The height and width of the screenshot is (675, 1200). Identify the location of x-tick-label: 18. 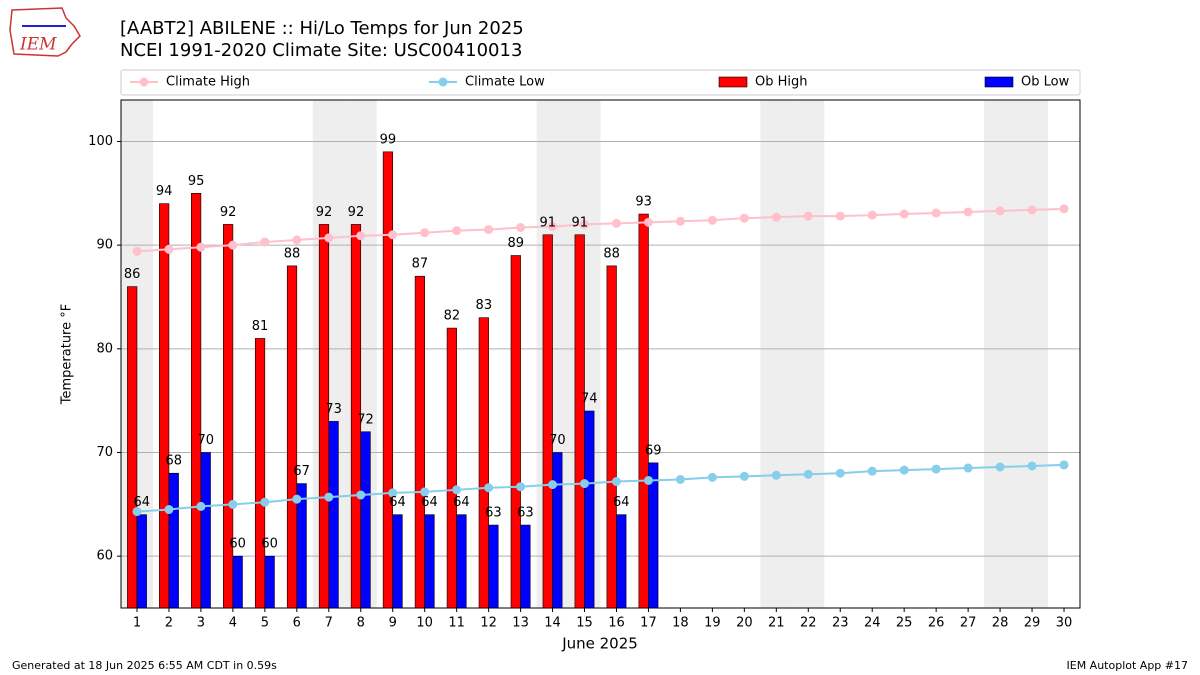
(680, 623).